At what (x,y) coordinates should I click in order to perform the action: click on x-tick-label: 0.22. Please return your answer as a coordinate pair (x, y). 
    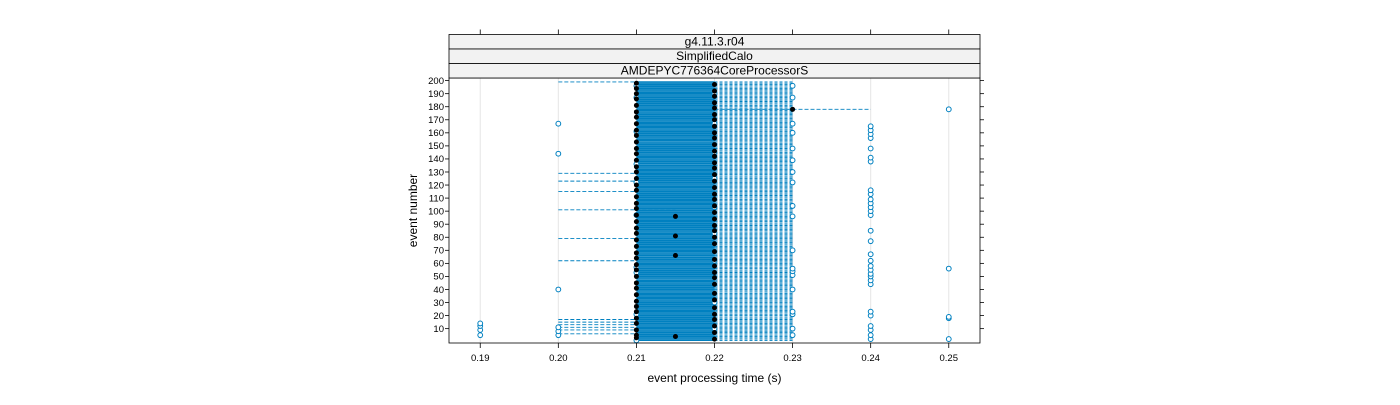
    Looking at the image, I should click on (714, 358).